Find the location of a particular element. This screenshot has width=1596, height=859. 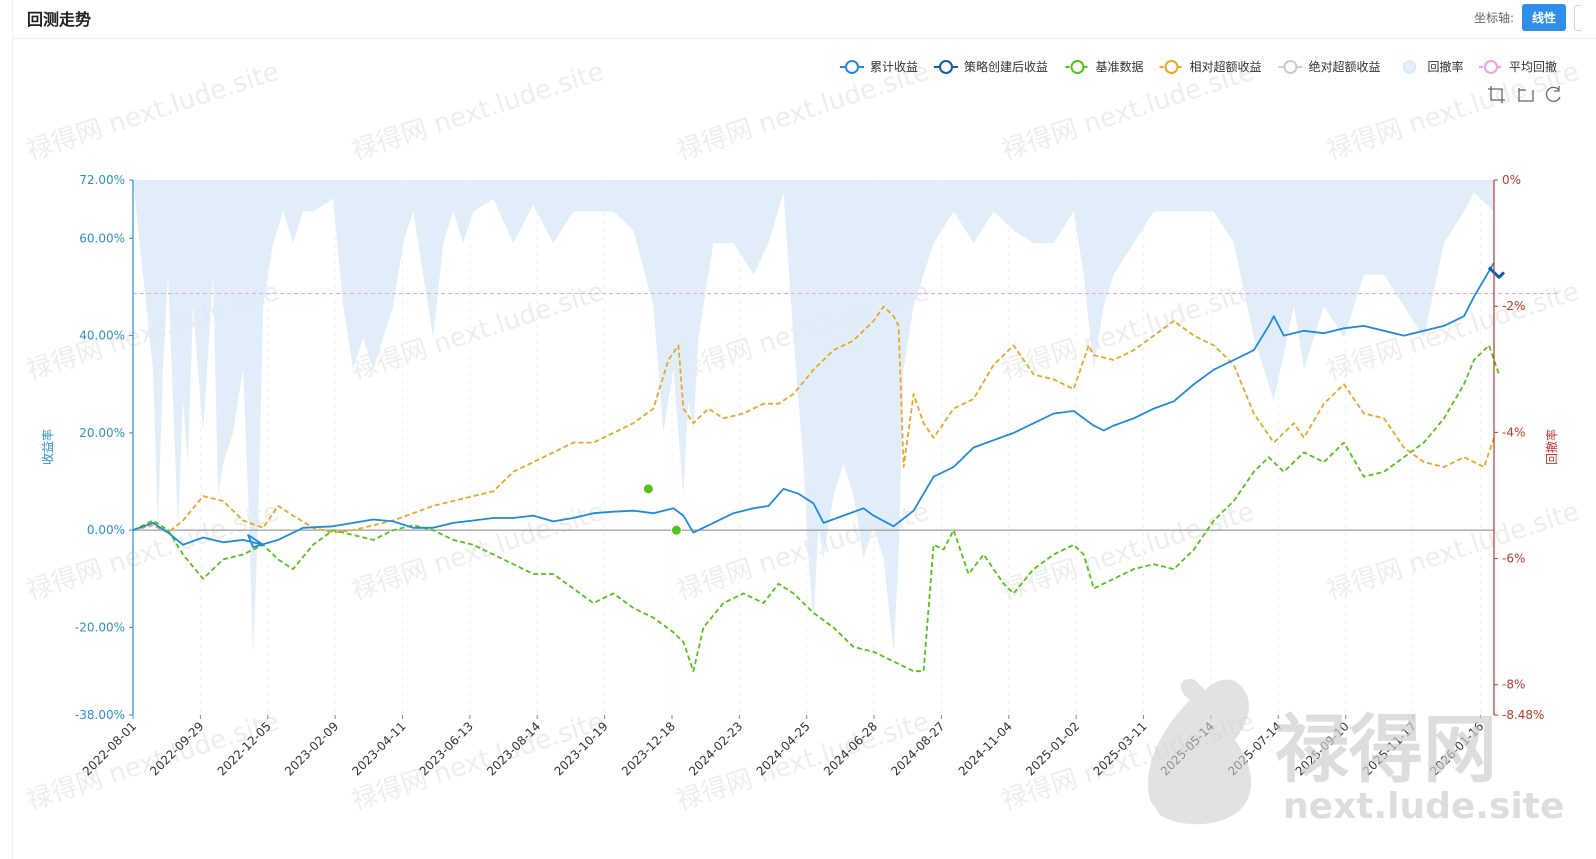

restore-icon is located at coordinates (1553, 94).